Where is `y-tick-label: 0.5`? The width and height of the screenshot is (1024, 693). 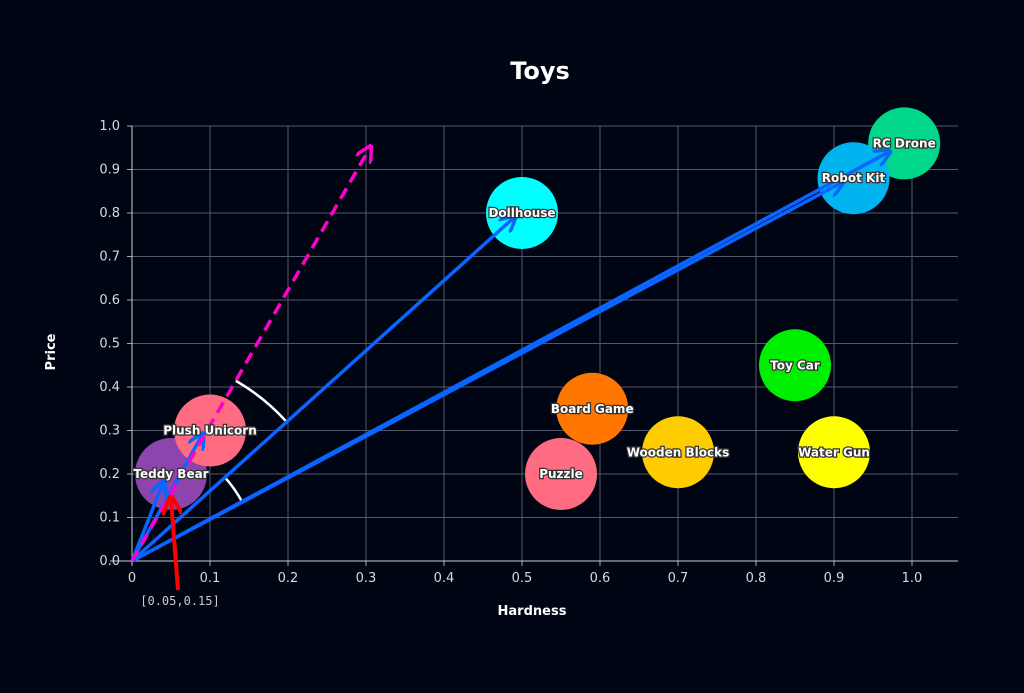 y-tick-label: 0.5 is located at coordinates (109, 344).